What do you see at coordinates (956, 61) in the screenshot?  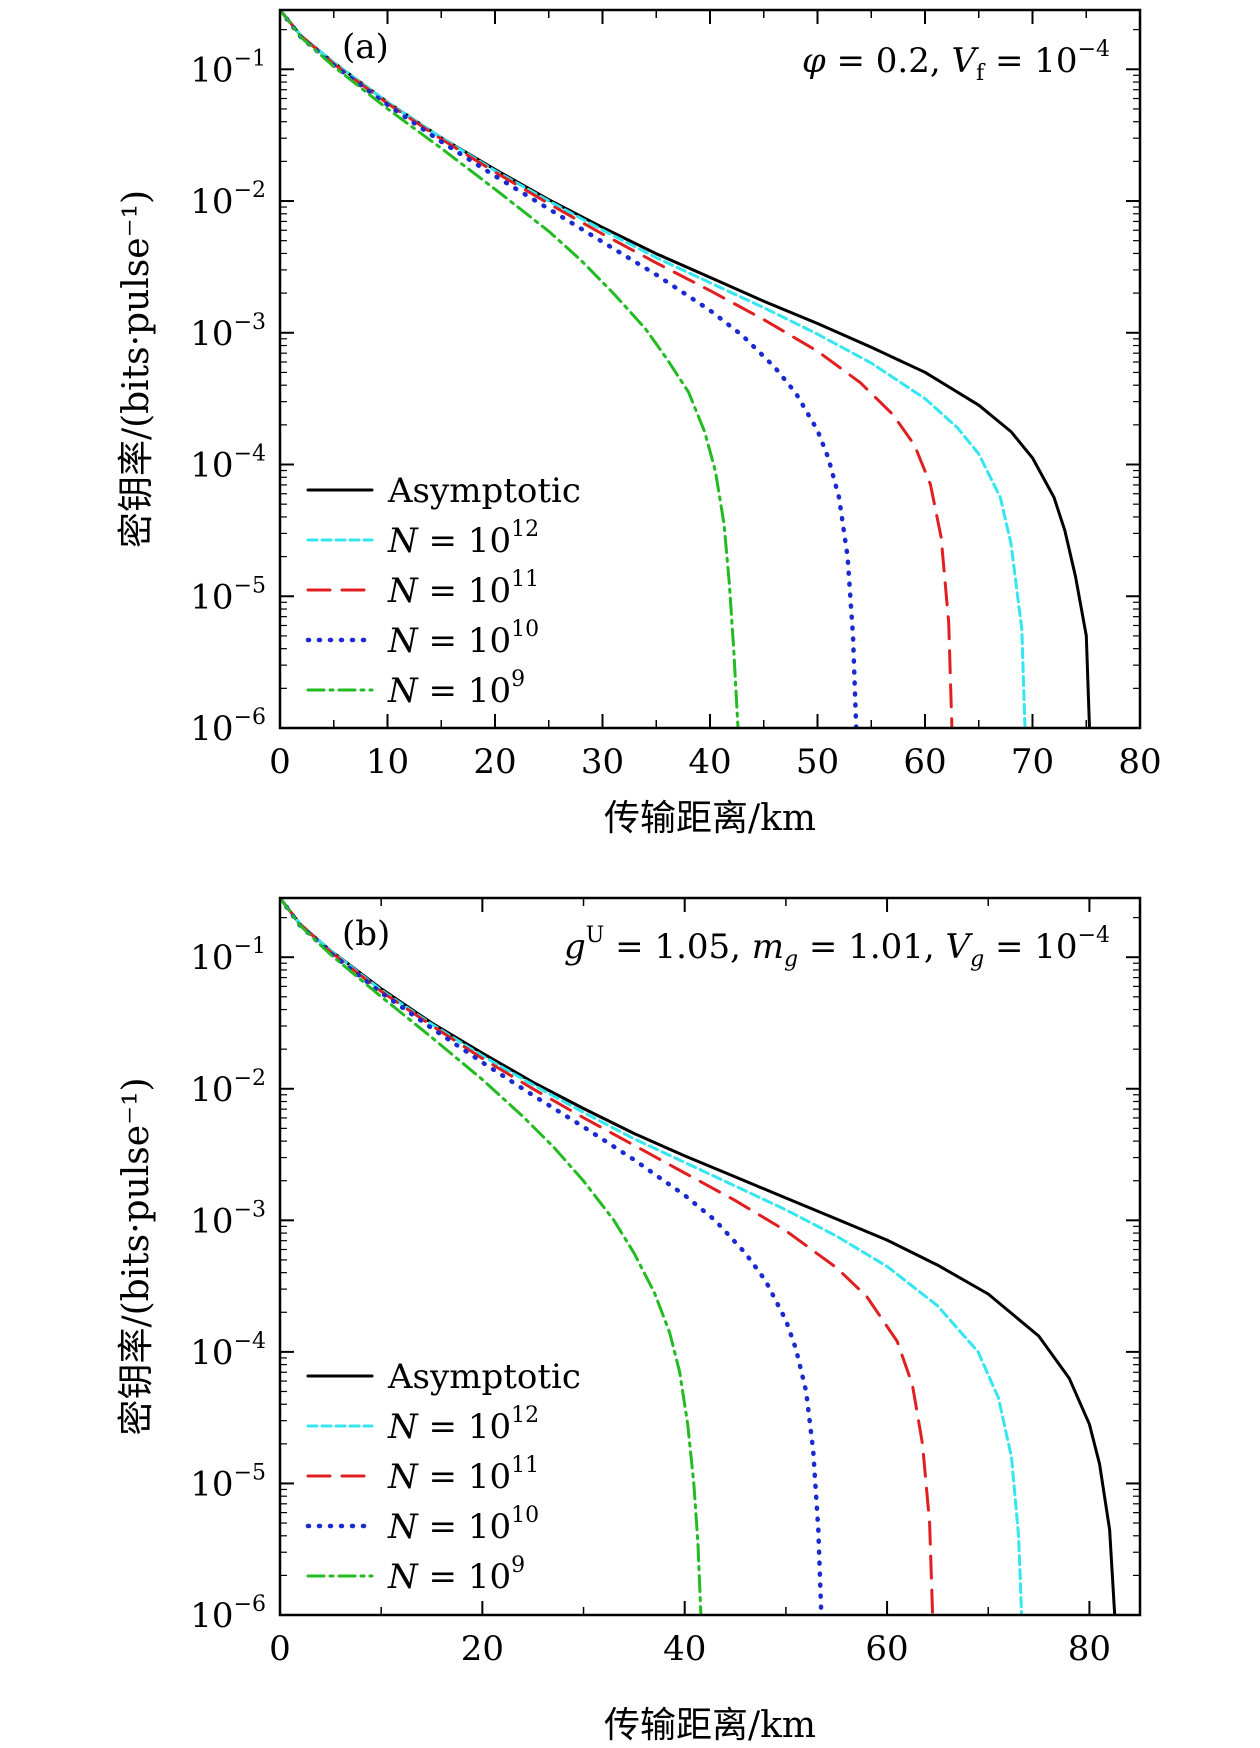 I see `parameter-annotation: φ = 0.2, Vf = 10−4` at bounding box center [956, 61].